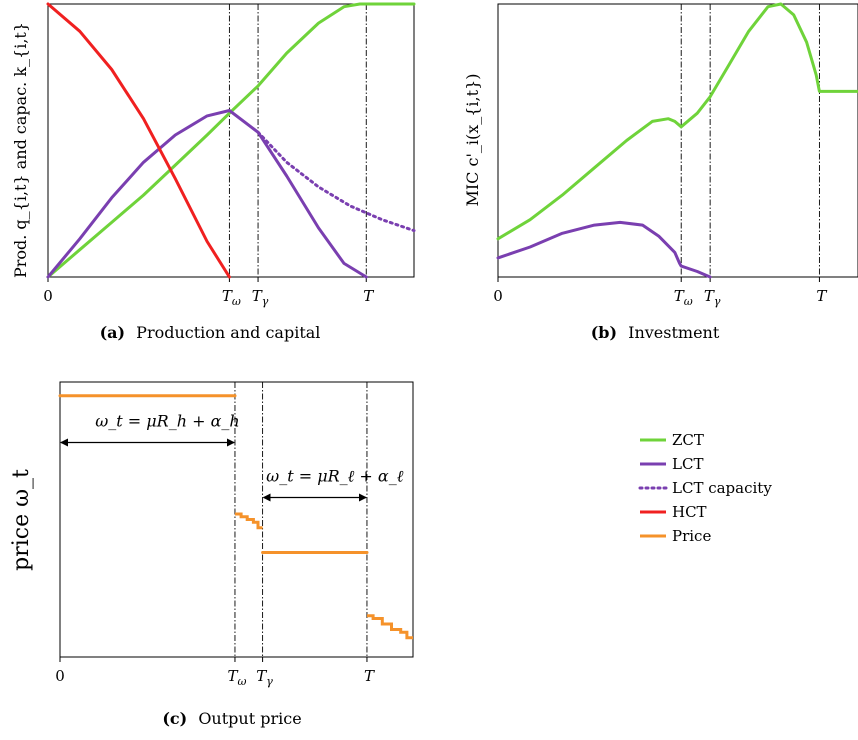  Describe the element at coordinates (231, 297) in the screenshot. I see `panel-a-xtick-label-1: Tω` at that location.